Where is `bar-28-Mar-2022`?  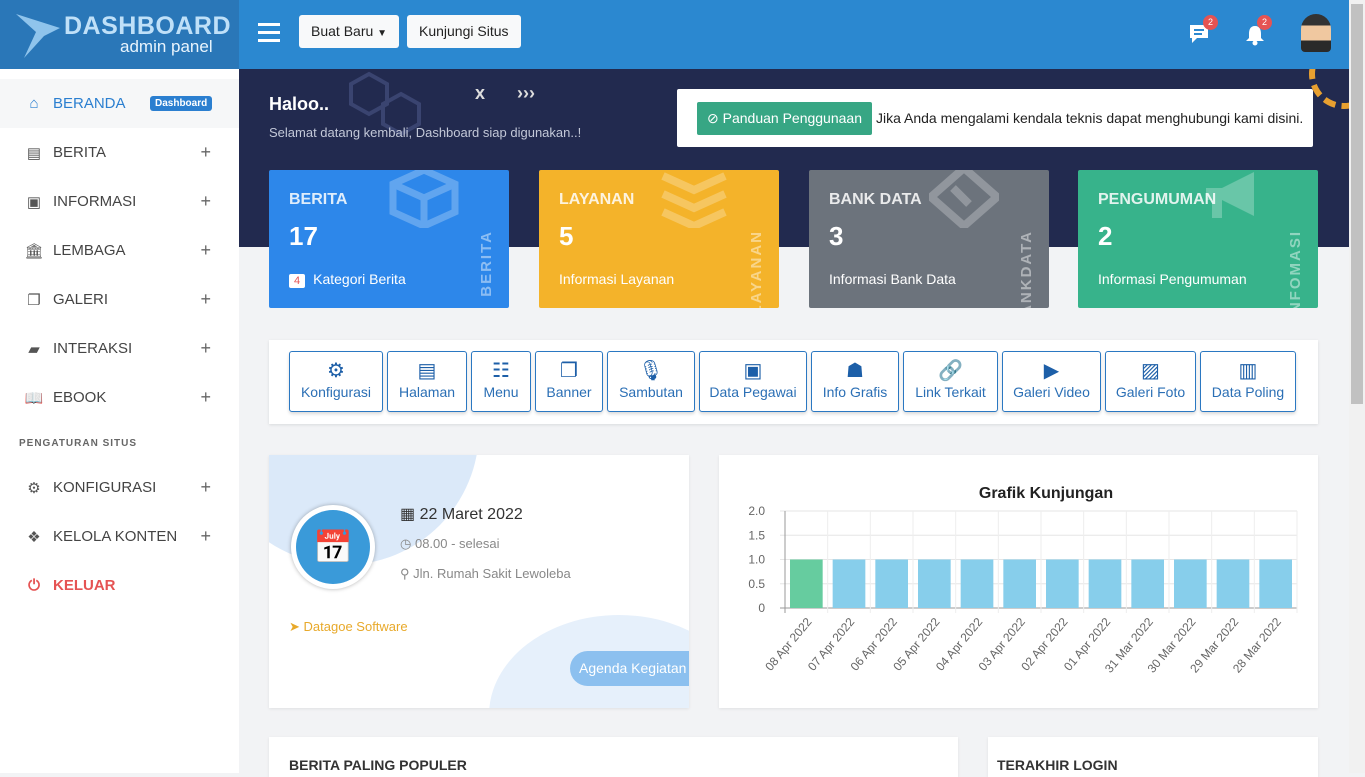 bar-28-Mar-2022 is located at coordinates (1275, 584).